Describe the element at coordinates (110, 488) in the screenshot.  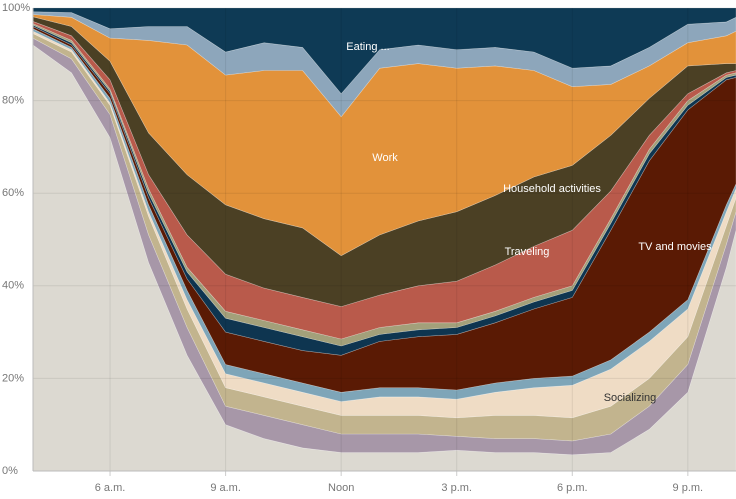
I see `x-tick-label: 6 a.m.` at that location.